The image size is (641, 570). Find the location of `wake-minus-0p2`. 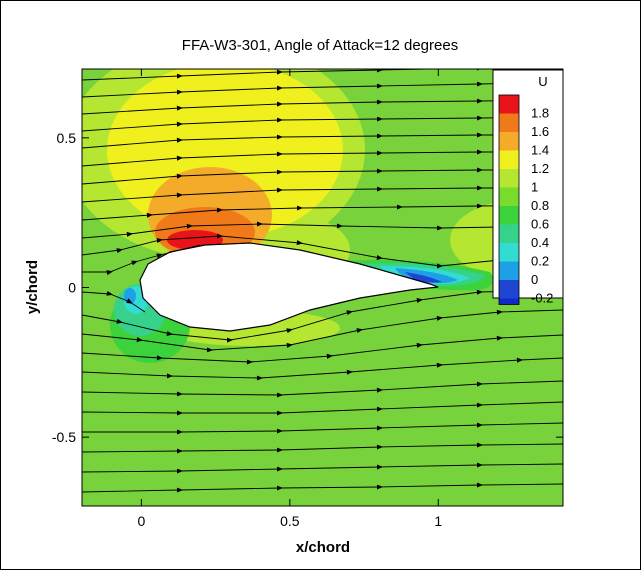

wake-minus-0p2 is located at coordinates (423, 277).